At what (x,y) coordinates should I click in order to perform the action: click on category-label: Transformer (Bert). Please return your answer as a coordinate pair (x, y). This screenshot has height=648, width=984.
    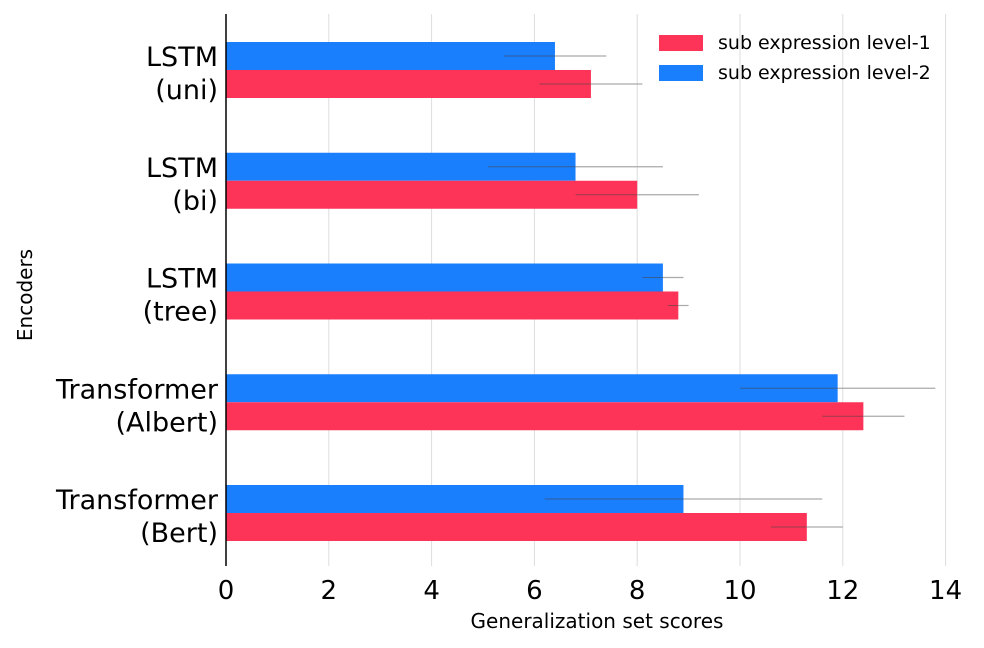
    Looking at the image, I should click on (137, 517).